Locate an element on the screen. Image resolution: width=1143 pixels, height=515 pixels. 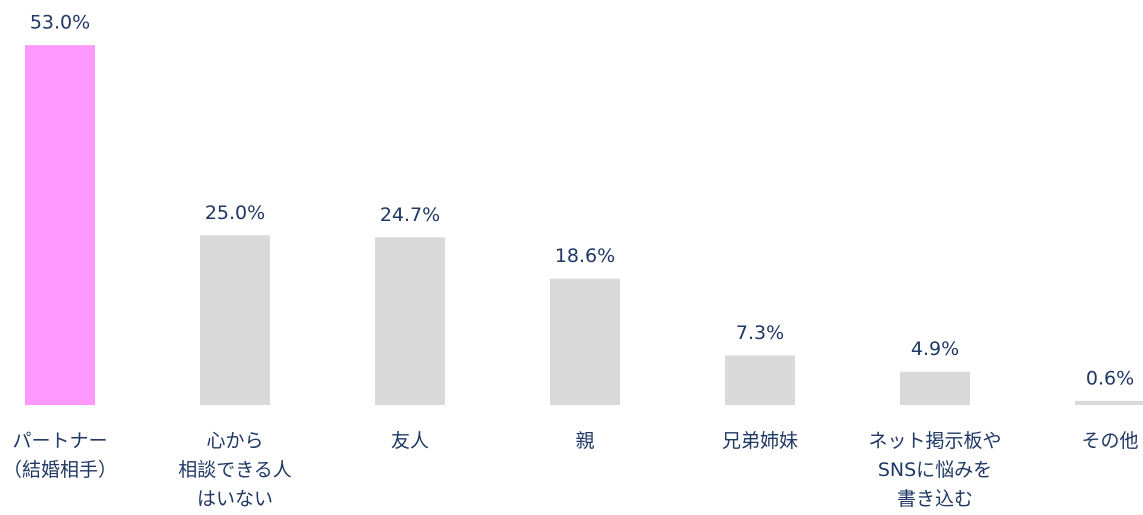
category-line: 心から is located at coordinates (234, 441).